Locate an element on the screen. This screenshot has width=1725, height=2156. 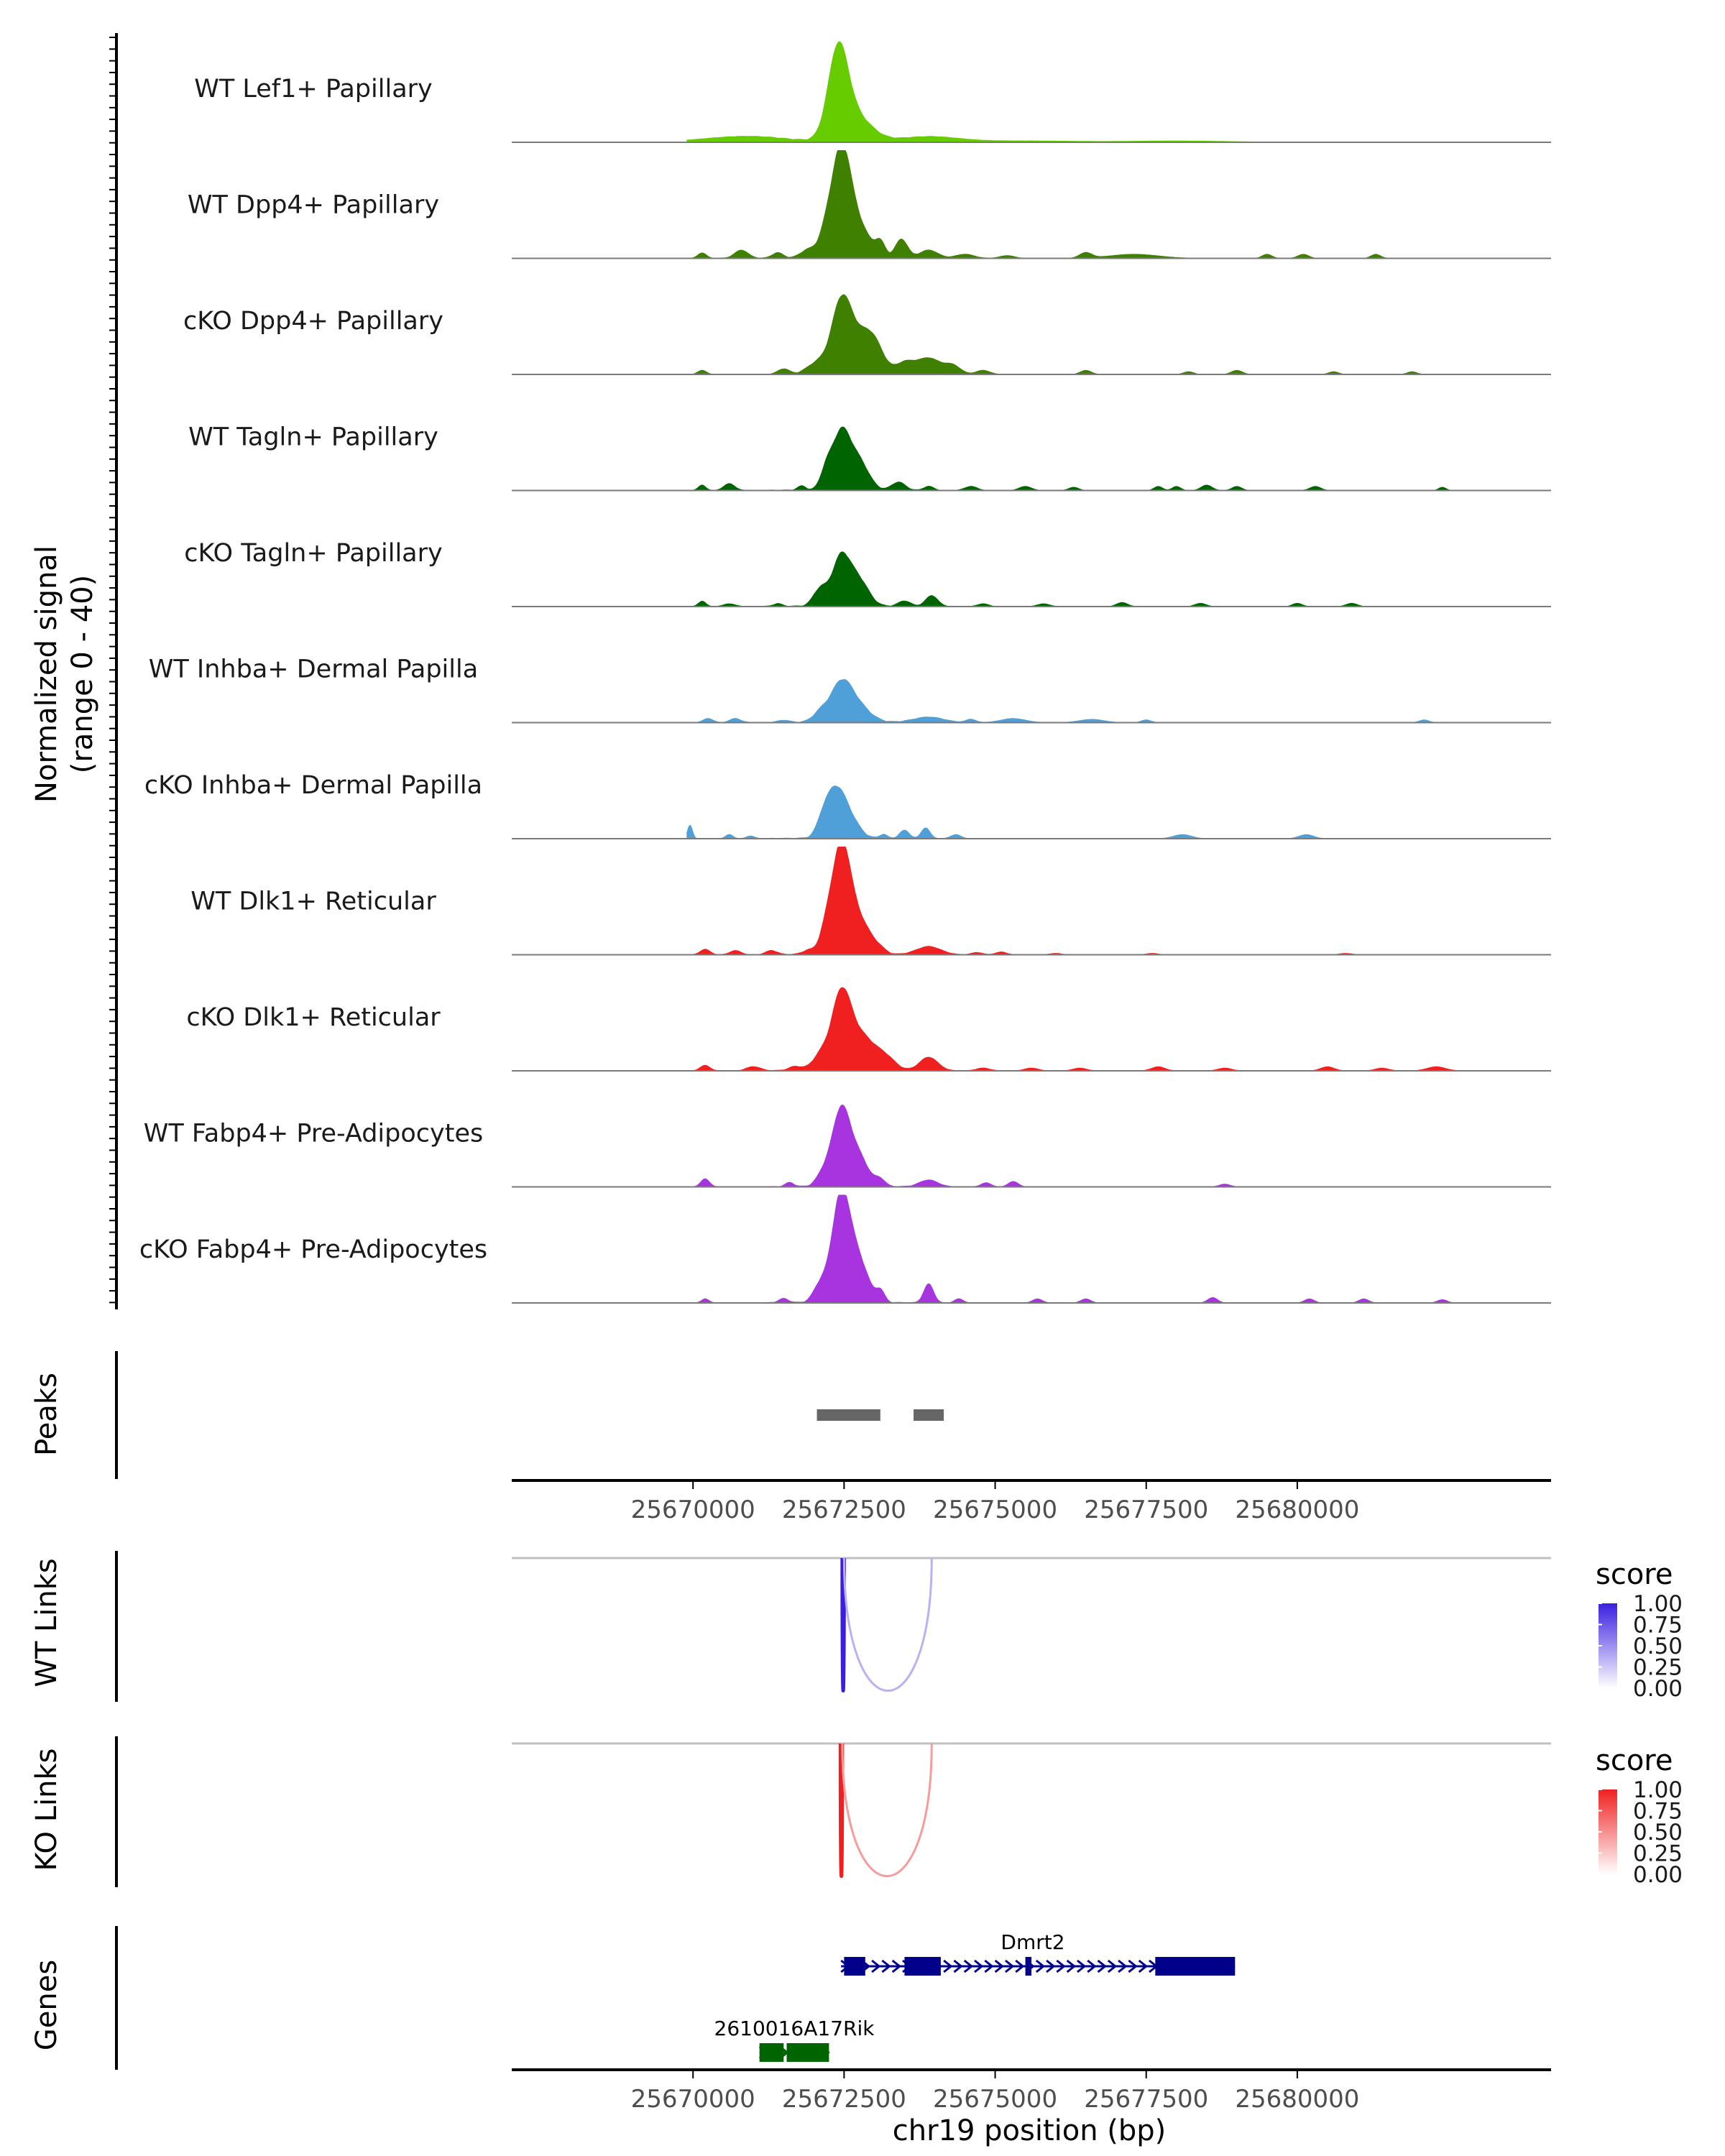
ko-legend-title: score is located at coordinates (1634, 1760).